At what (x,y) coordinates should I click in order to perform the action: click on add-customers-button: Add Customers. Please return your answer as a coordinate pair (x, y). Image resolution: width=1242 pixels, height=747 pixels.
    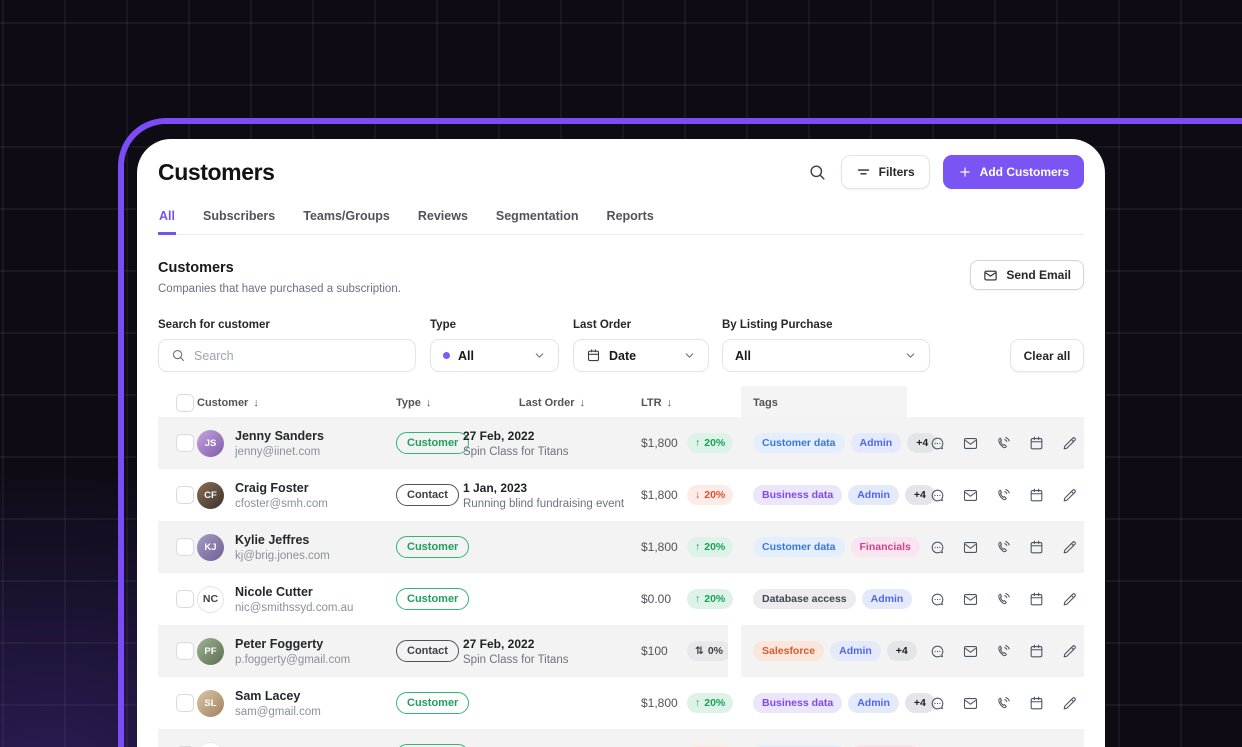
    Looking at the image, I should click on (1013, 172).